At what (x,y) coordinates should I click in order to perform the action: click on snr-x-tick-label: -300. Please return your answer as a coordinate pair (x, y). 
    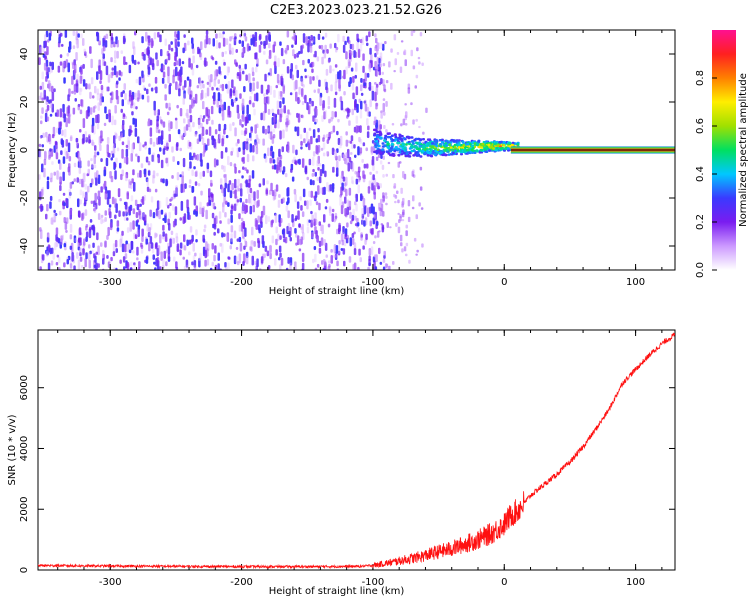
    Looking at the image, I should click on (110, 582).